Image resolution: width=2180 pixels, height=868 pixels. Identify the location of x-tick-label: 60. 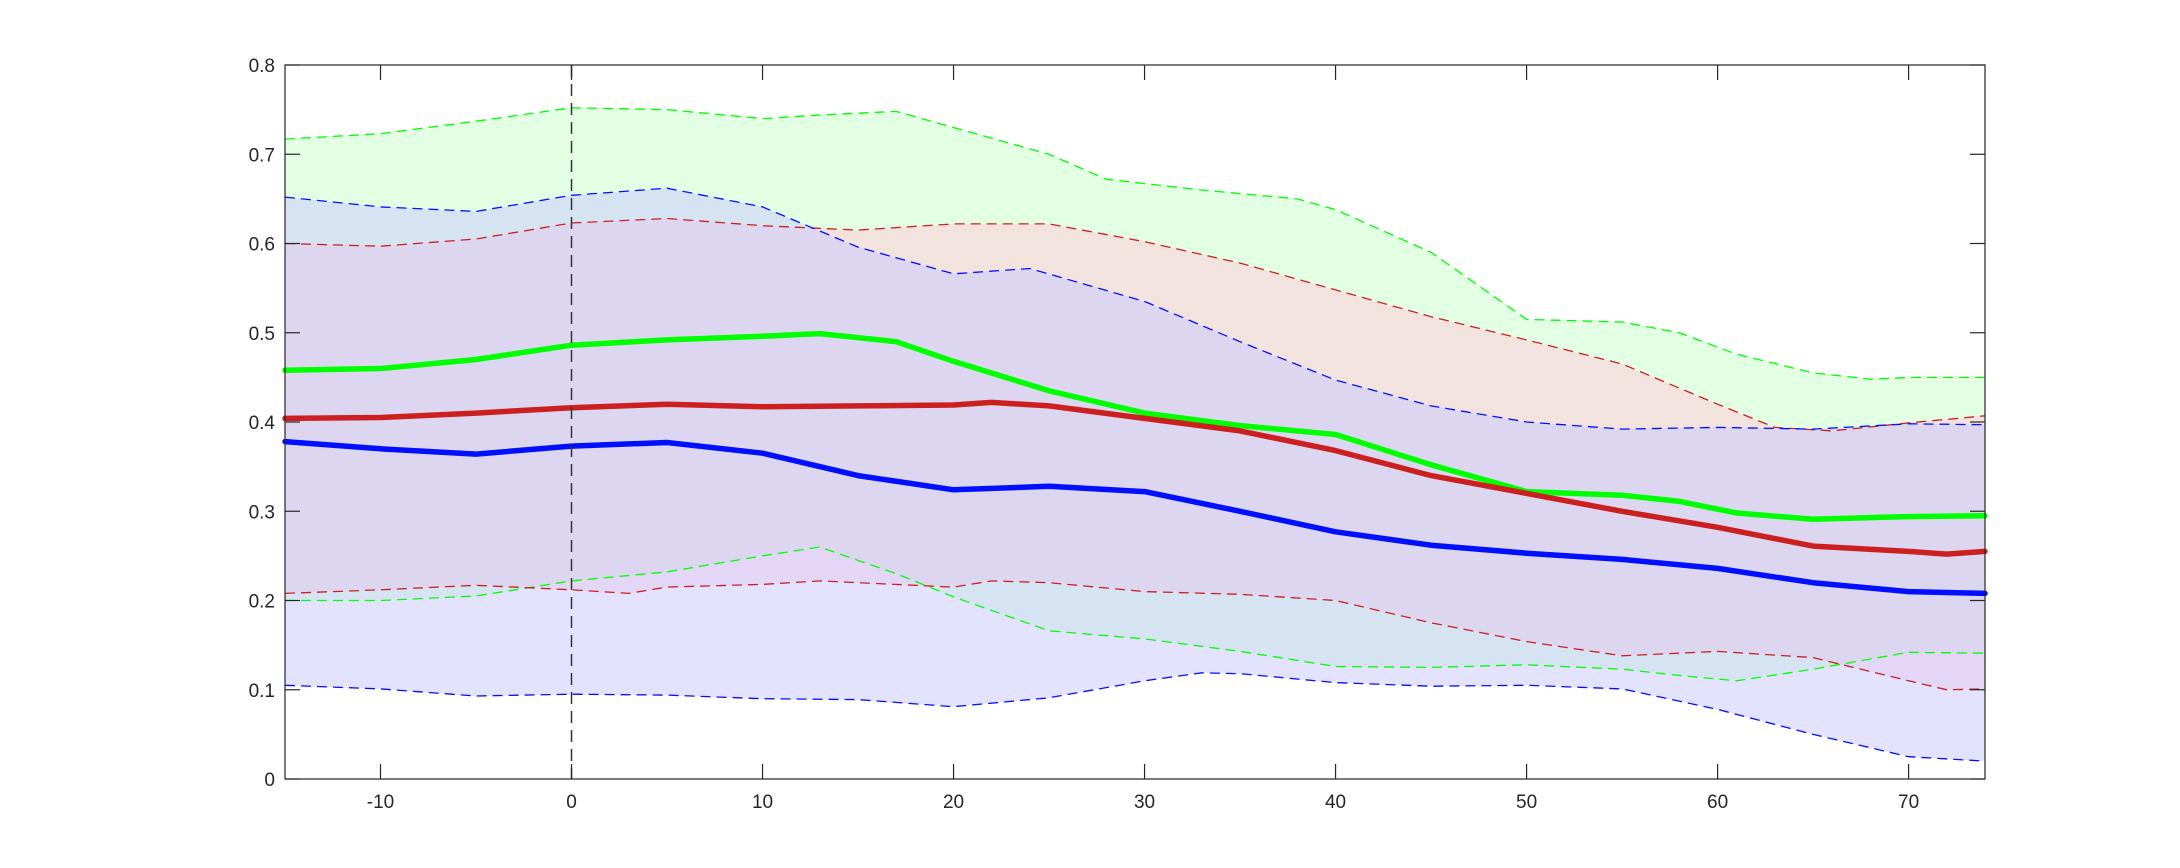
(1717, 802).